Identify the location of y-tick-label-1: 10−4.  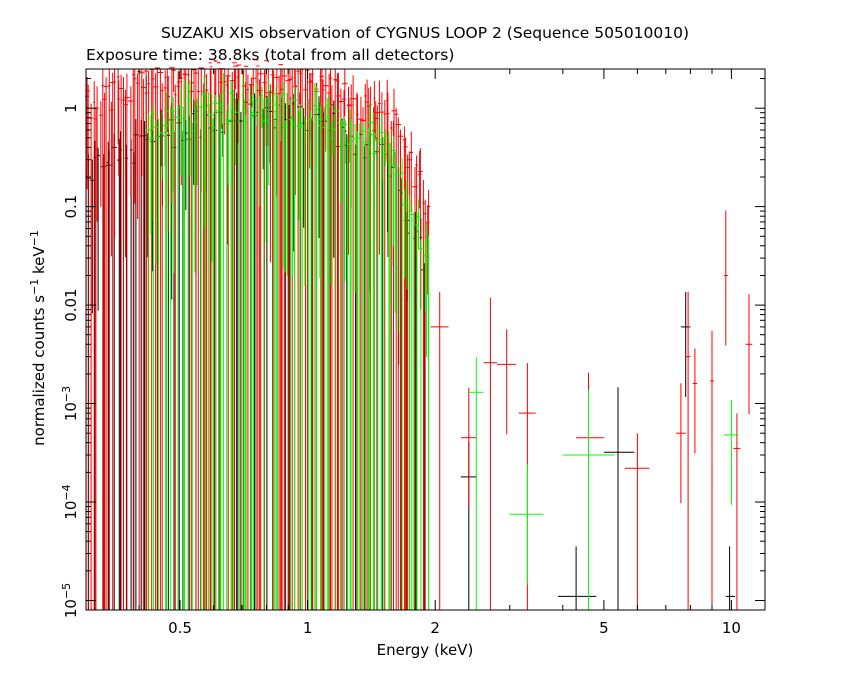
(70, 501).